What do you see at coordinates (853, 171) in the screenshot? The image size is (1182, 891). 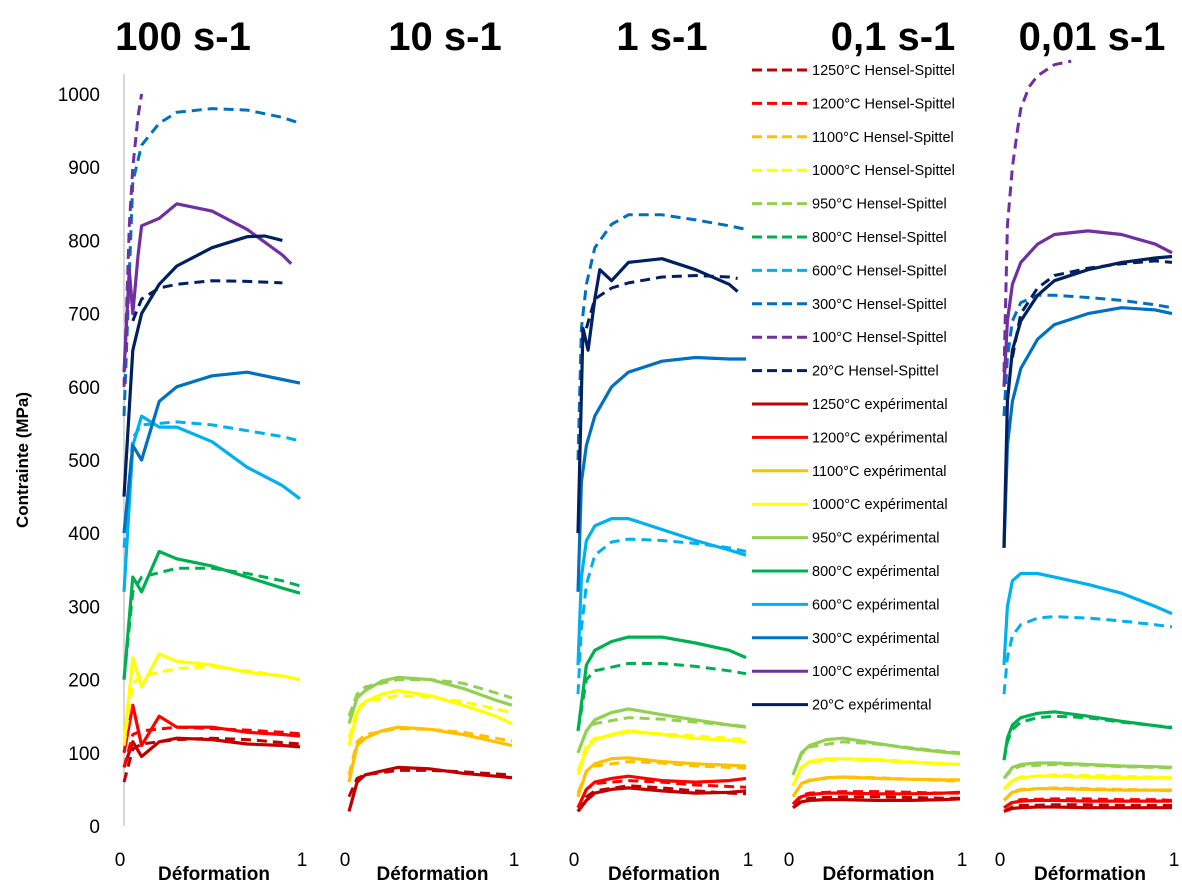 I see `legend-item: 1000°C Hensel-Spittel` at bounding box center [853, 171].